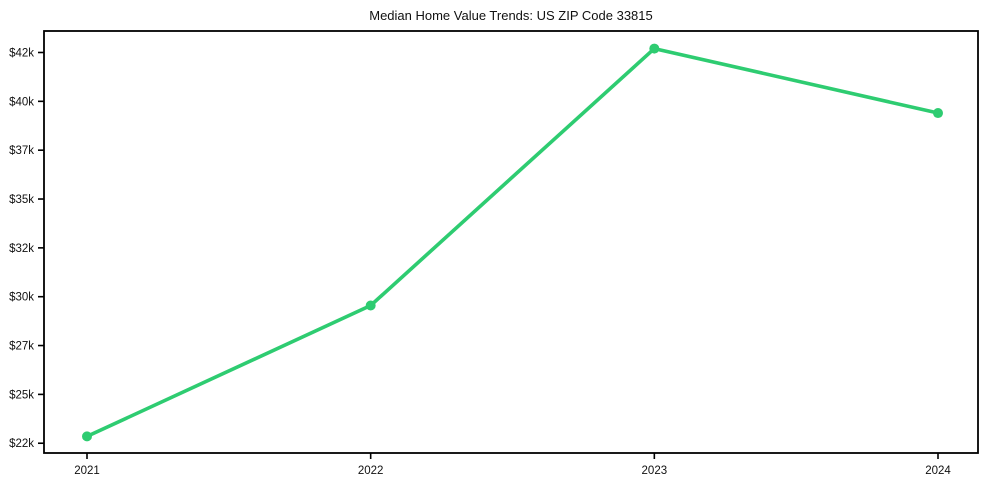 The height and width of the screenshot is (490, 989). Describe the element at coordinates (87, 436) in the screenshot. I see `data-point-2021` at that location.